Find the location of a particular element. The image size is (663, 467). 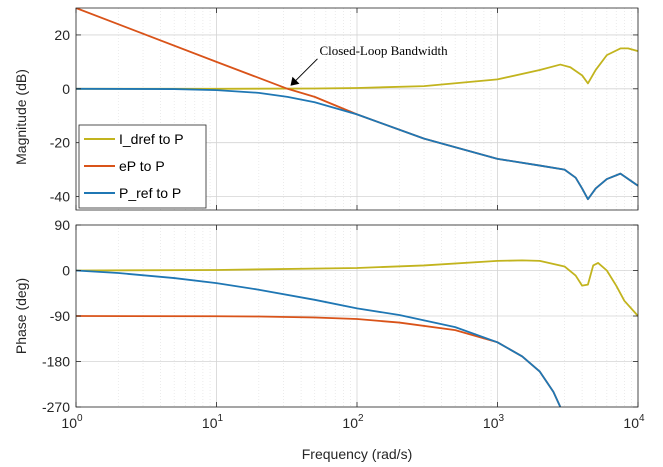

y-tick-label: -40 is located at coordinates (60, 197).